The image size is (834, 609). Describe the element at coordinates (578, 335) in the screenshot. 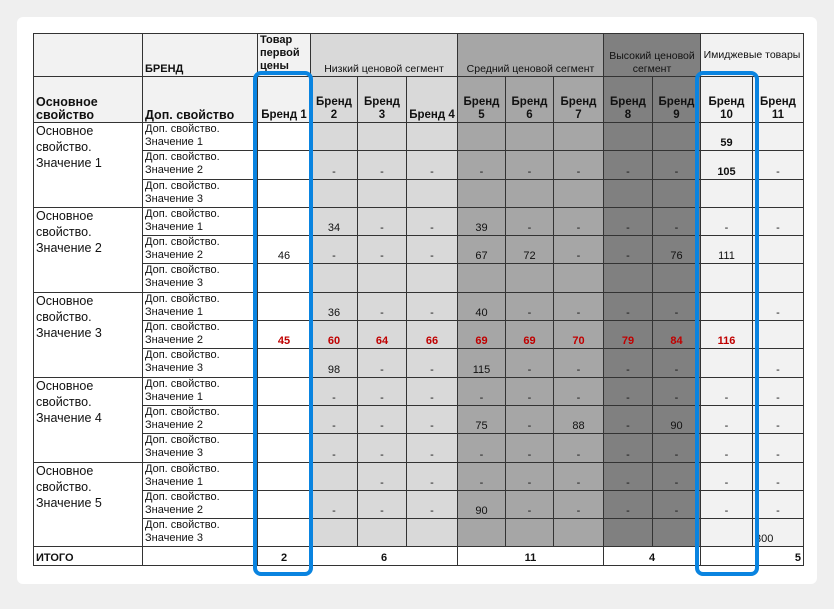

I see `value-cell-brand-7: 70` at that location.